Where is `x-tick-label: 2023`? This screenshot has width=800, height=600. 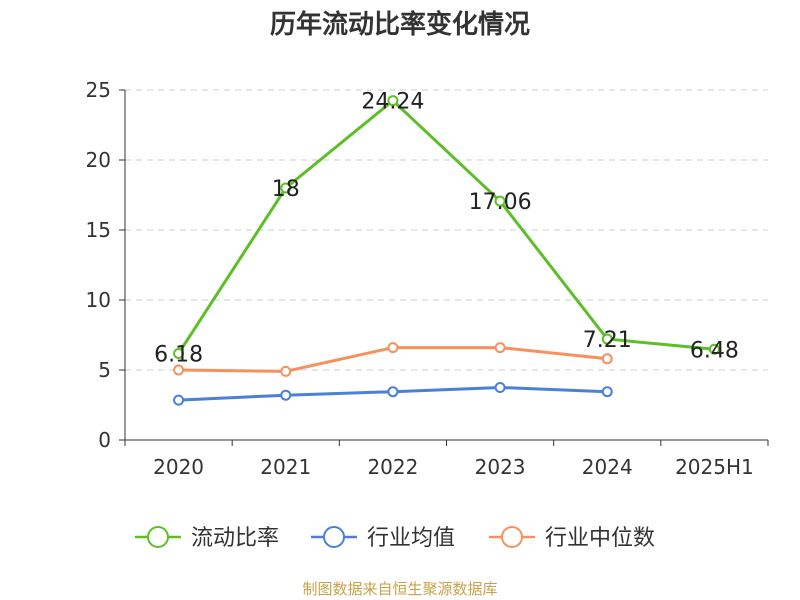 x-tick-label: 2023 is located at coordinates (500, 467).